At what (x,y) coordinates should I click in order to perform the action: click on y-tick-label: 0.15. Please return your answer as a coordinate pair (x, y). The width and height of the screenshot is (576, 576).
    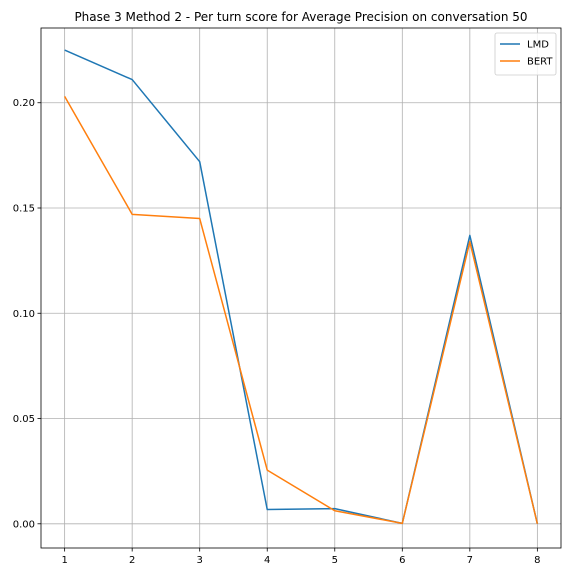
    Looking at the image, I should click on (24, 209).